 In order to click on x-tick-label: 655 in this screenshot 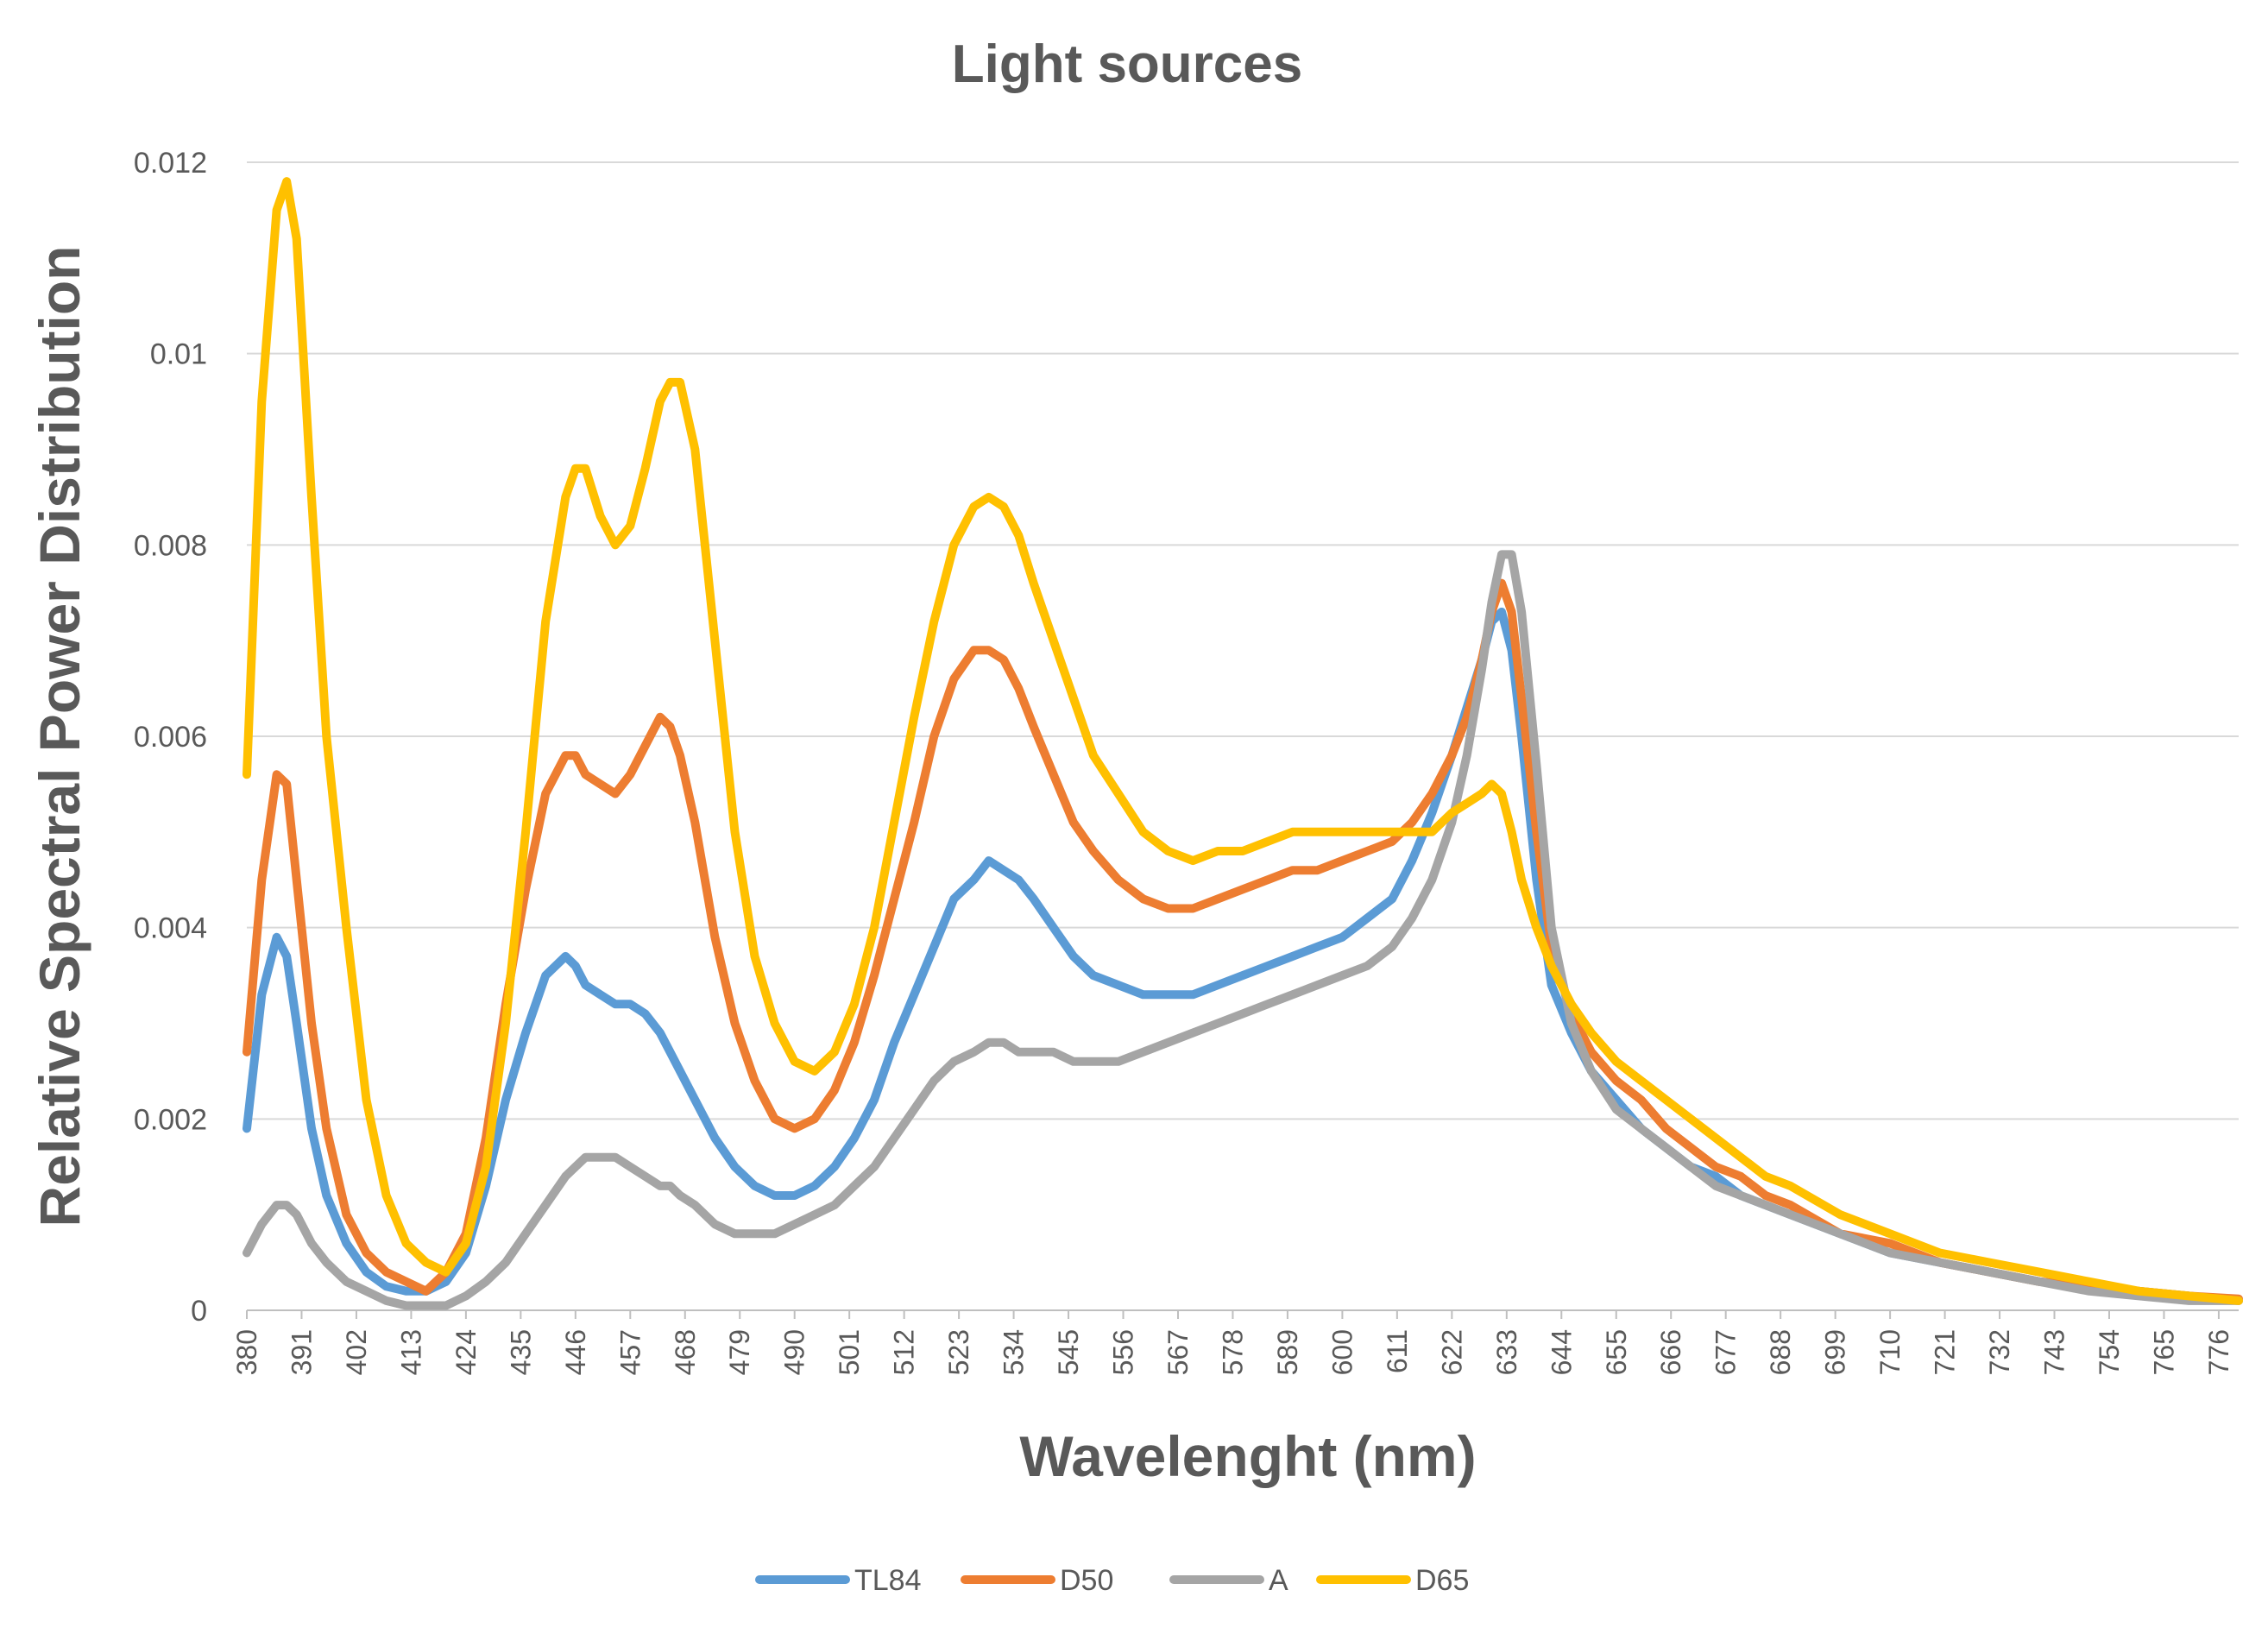, I will do `click(1616, 1352)`.